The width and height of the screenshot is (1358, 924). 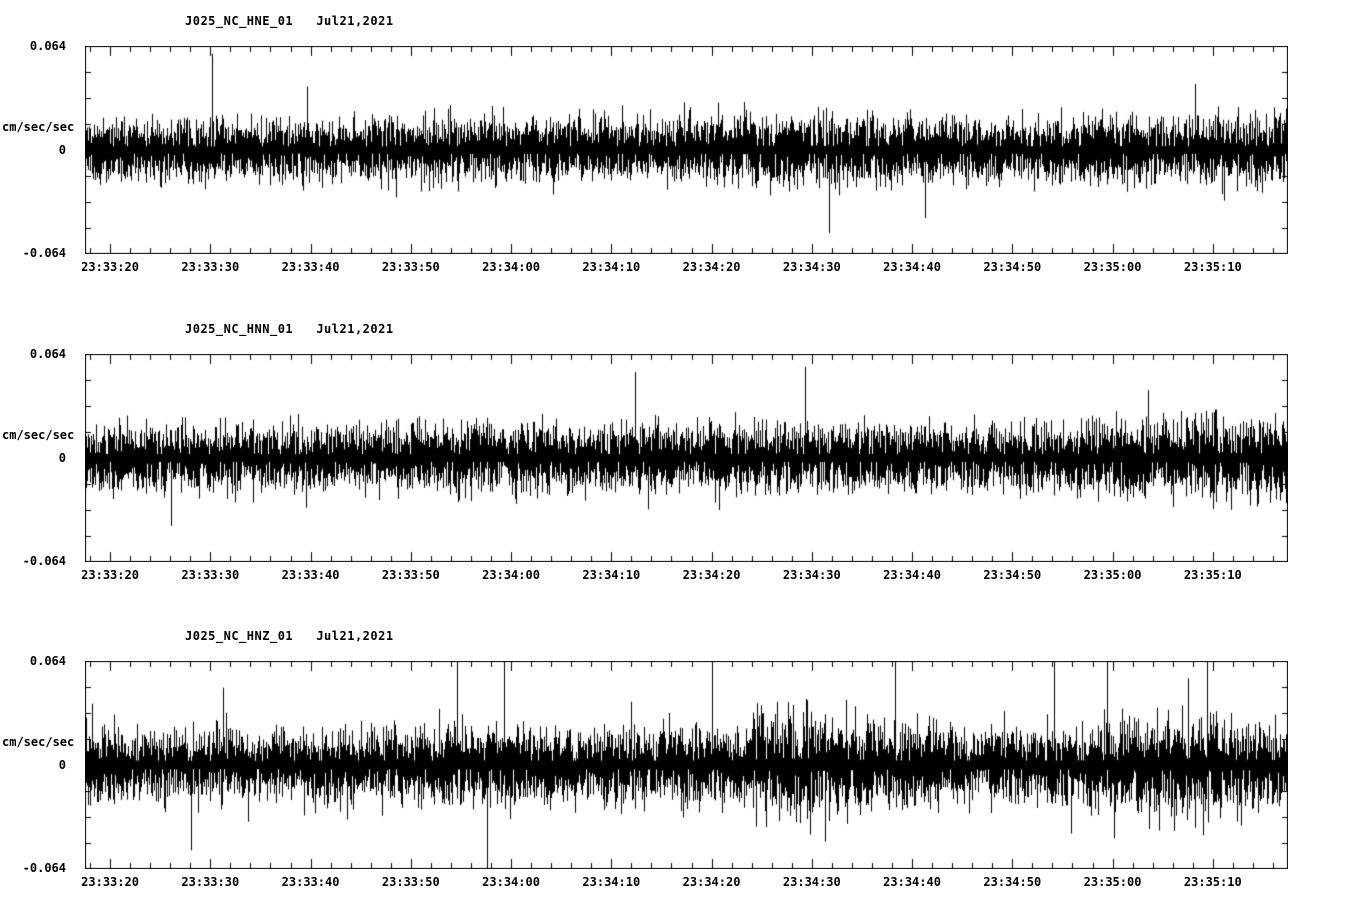 I want to click on panel-title: J025_NC_HNN_01 Jul21,2021, so click(x=289, y=329).